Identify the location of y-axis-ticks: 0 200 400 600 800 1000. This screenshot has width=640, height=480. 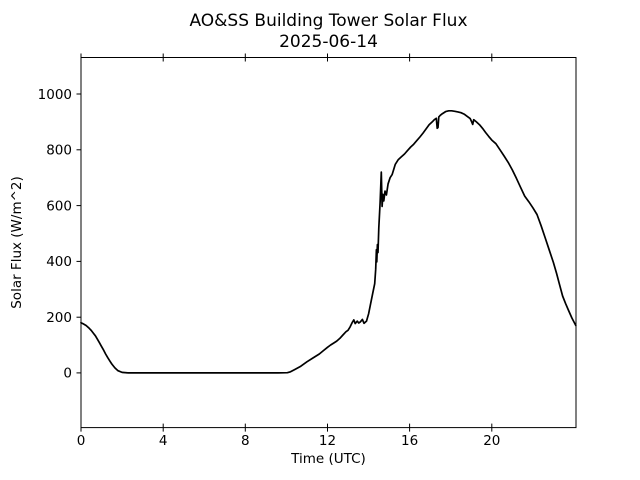
(59, 234).